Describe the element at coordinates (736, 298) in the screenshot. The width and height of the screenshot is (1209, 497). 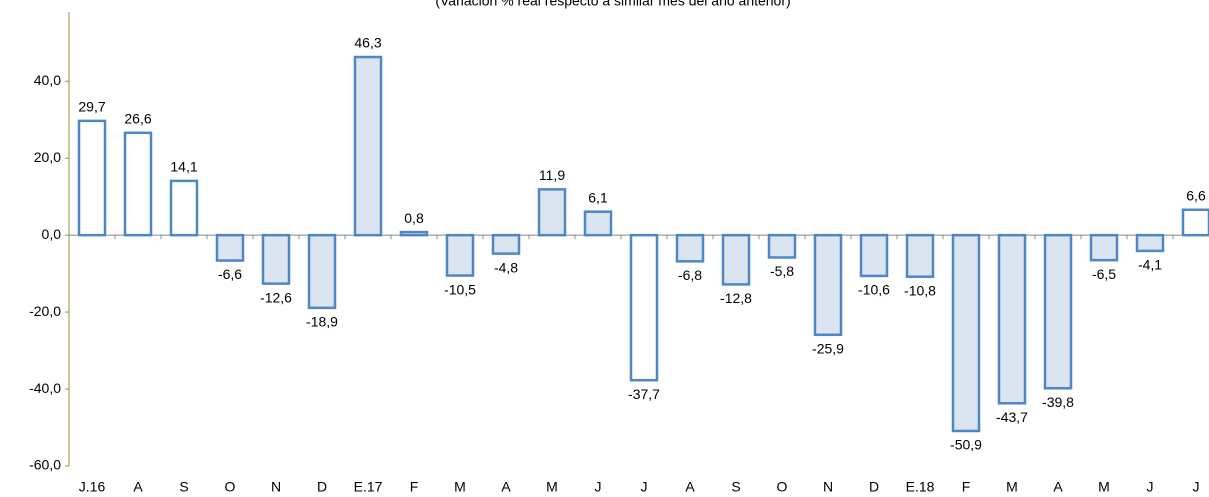
I see `data-label: -12,8` at that location.